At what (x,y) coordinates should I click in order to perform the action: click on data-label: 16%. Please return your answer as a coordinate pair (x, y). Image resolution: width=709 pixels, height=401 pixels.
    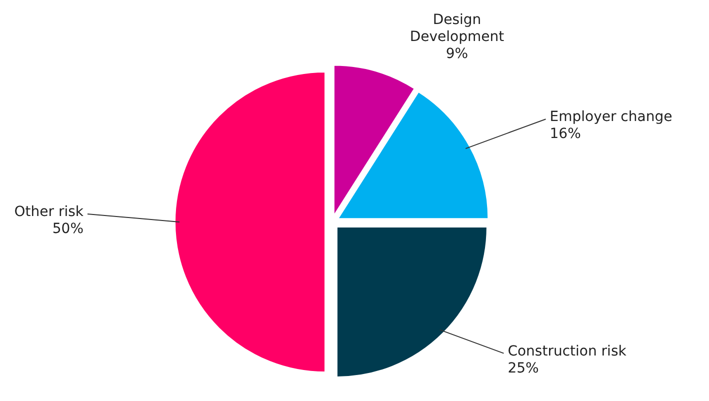
    Looking at the image, I should click on (565, 134).